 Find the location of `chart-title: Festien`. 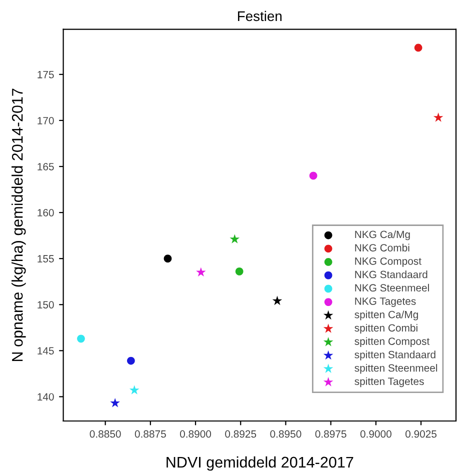

chart-title: Festien is located at coordinates (260, 16).